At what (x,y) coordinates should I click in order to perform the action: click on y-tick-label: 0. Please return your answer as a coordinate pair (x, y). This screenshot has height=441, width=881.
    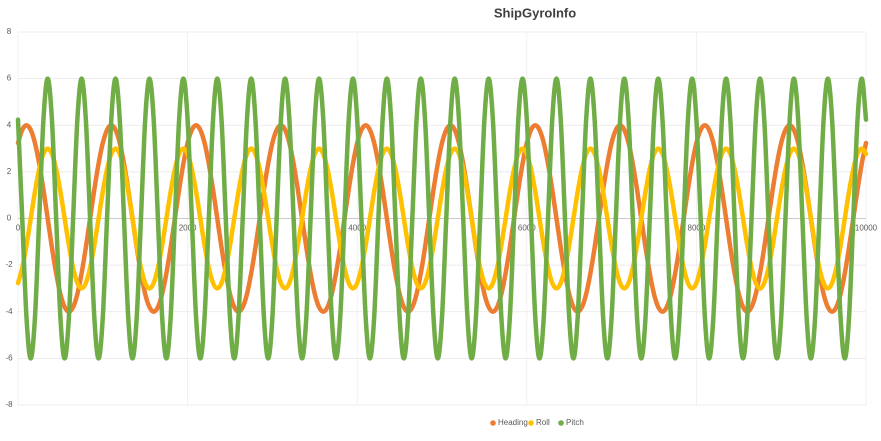
    Looking at the image, I should click on (9, 218).